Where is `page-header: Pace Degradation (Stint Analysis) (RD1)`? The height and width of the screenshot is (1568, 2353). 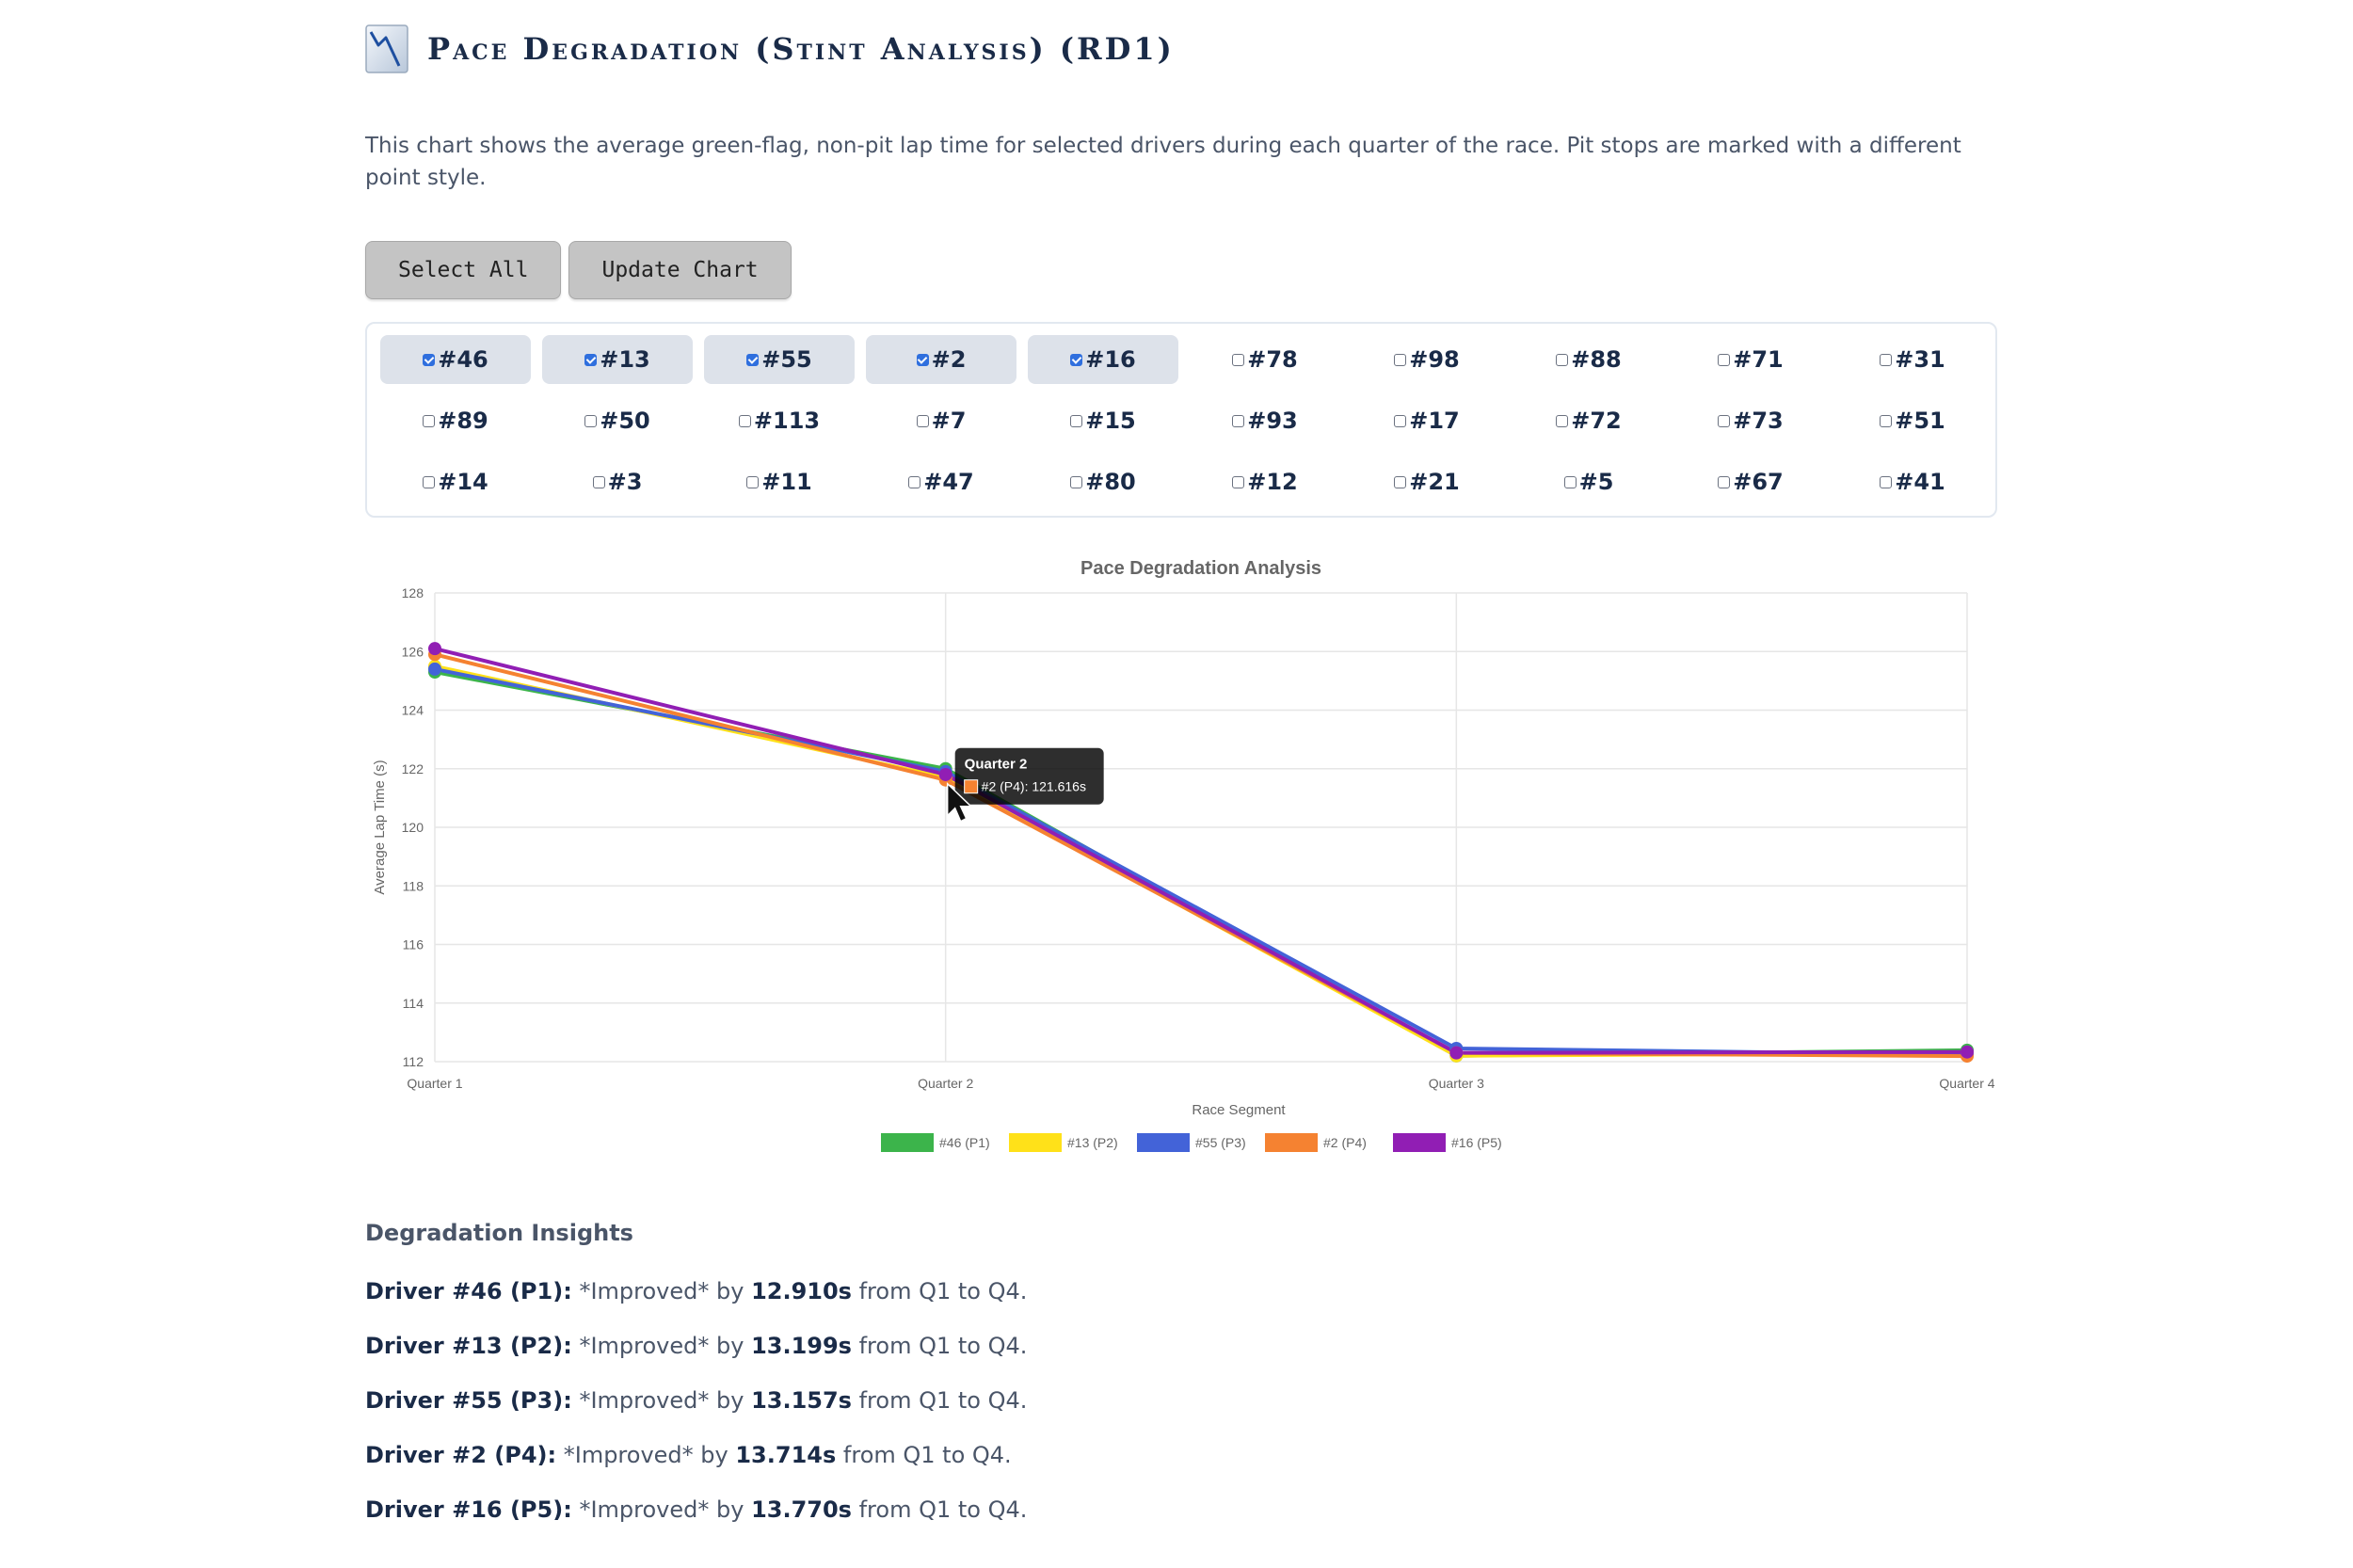 page-header: Pace Degradation (Stint Analysis) (RD1) is located at coordinates (770, 49).